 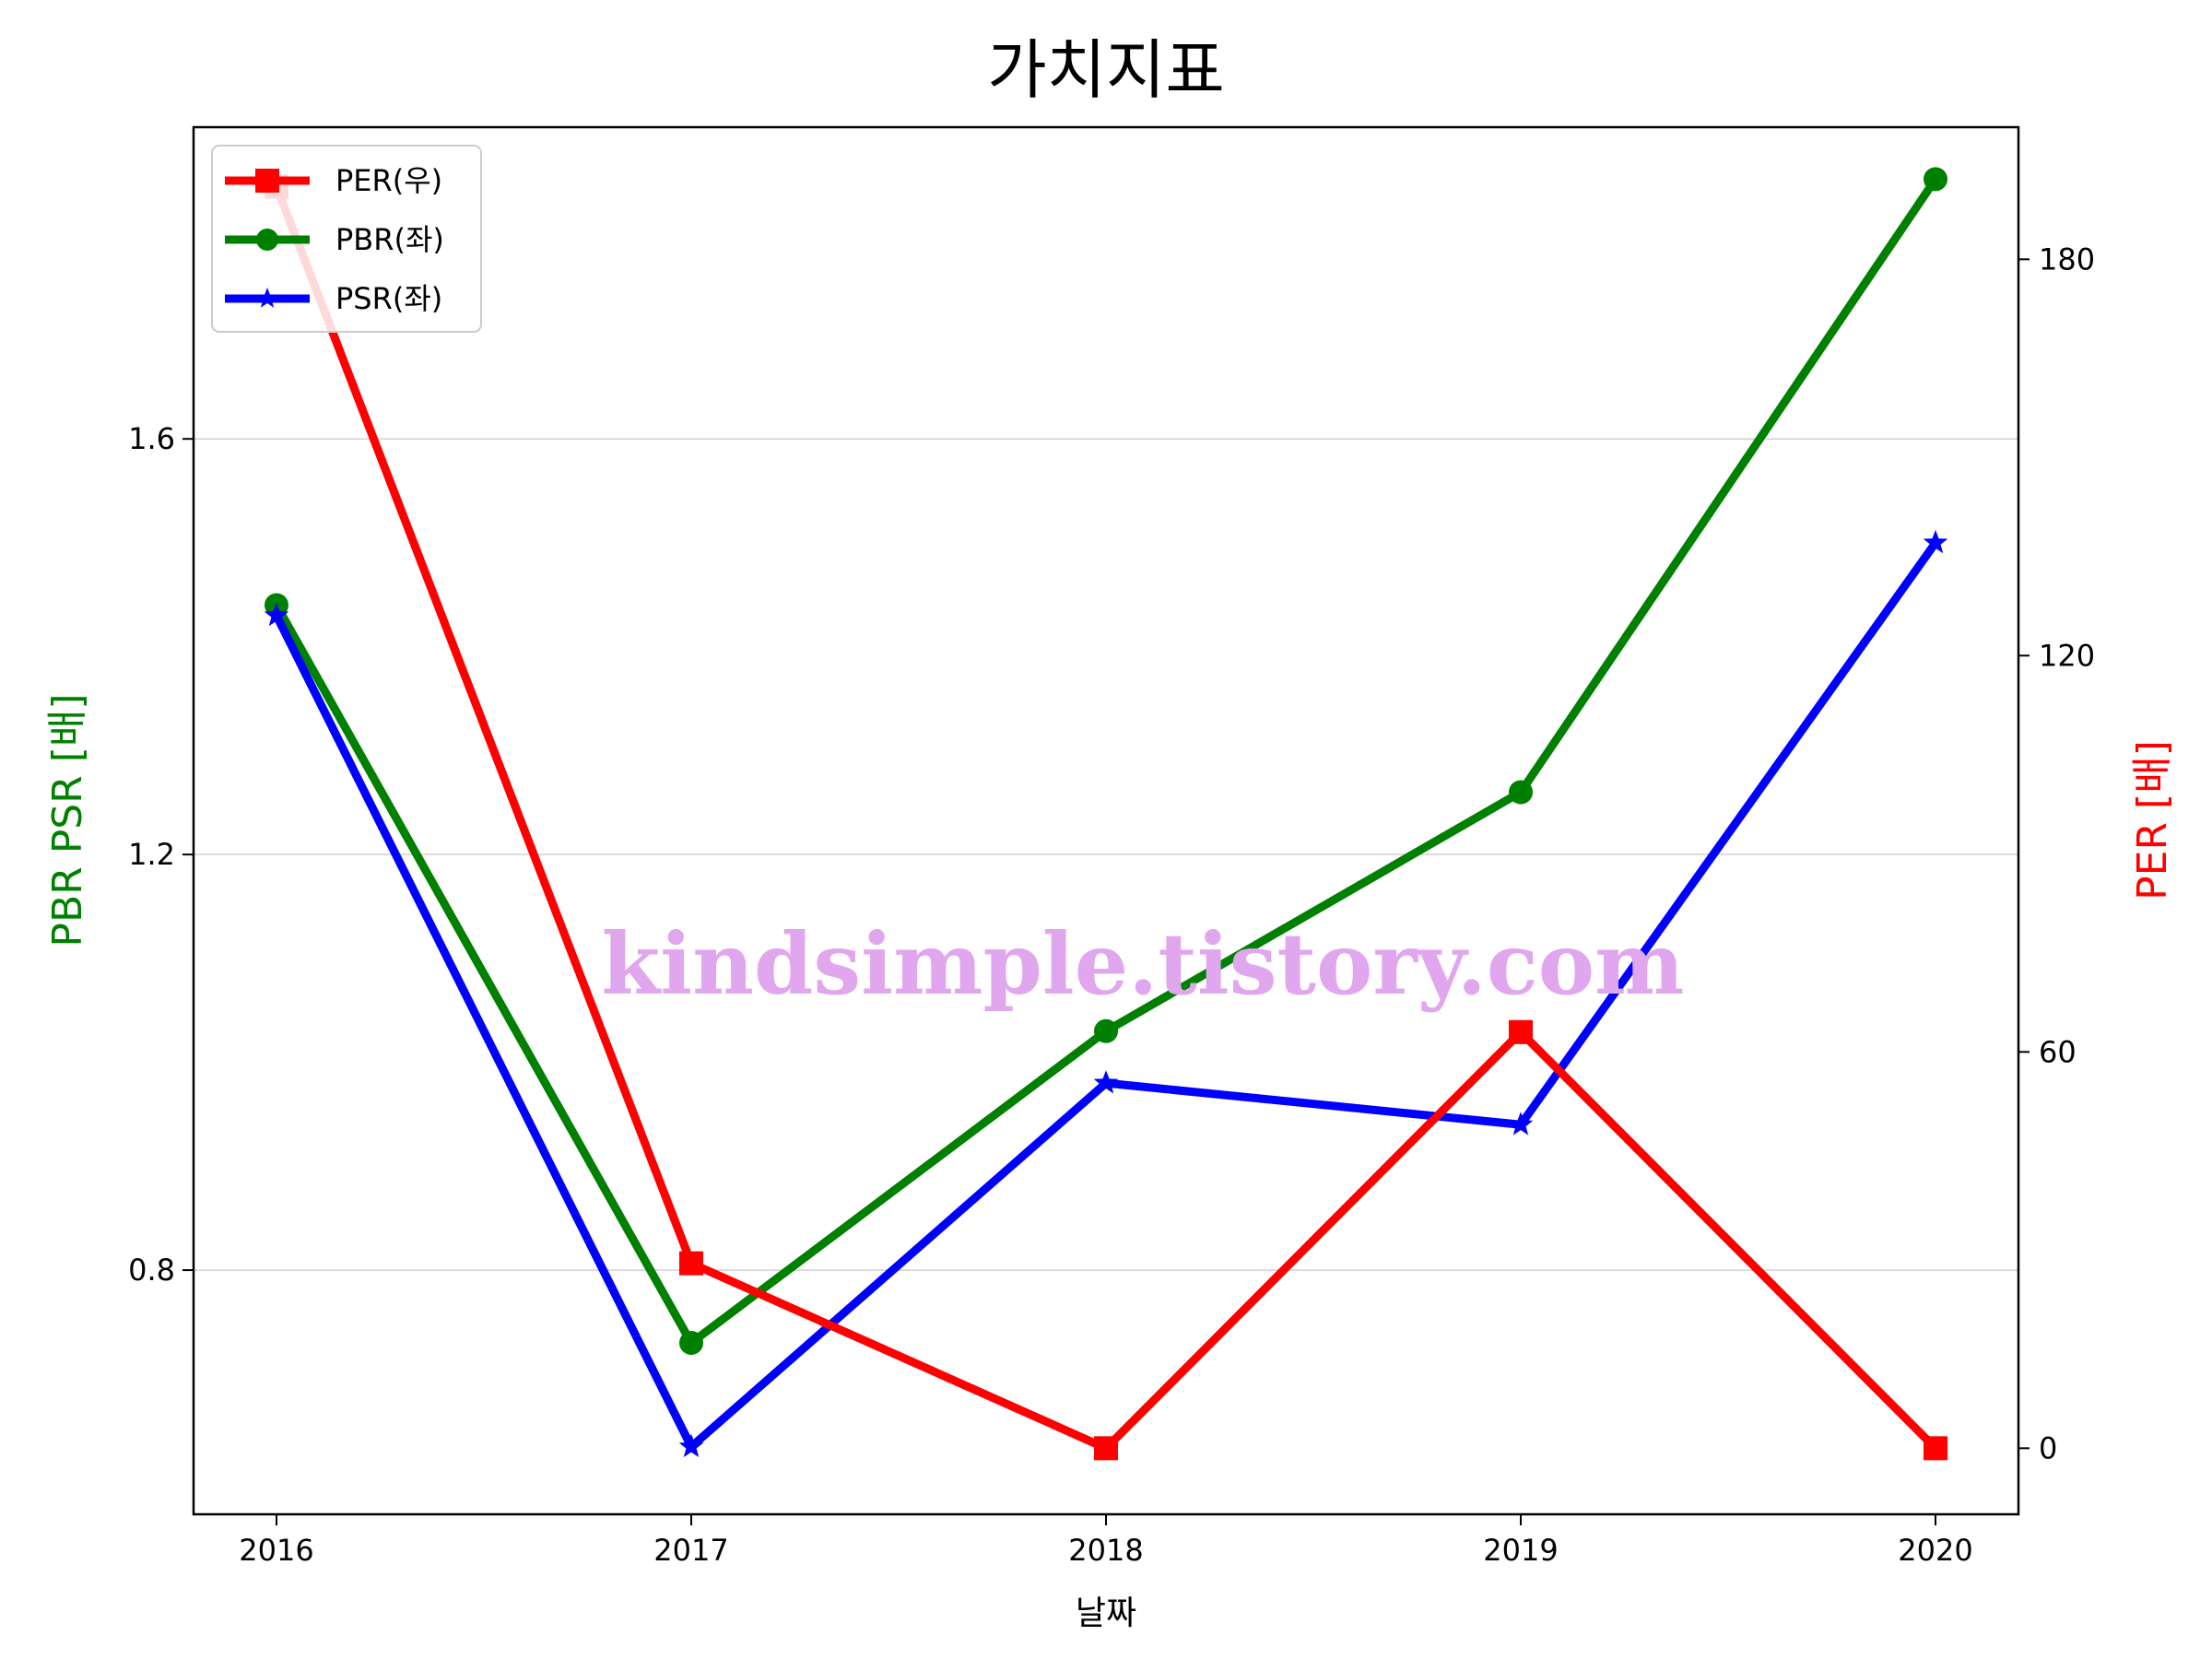 What do you see at coordinates (1105, 1550) in the screenshot?
I see `x-tick-label: 2018` at bounding box center [1105, 1550].